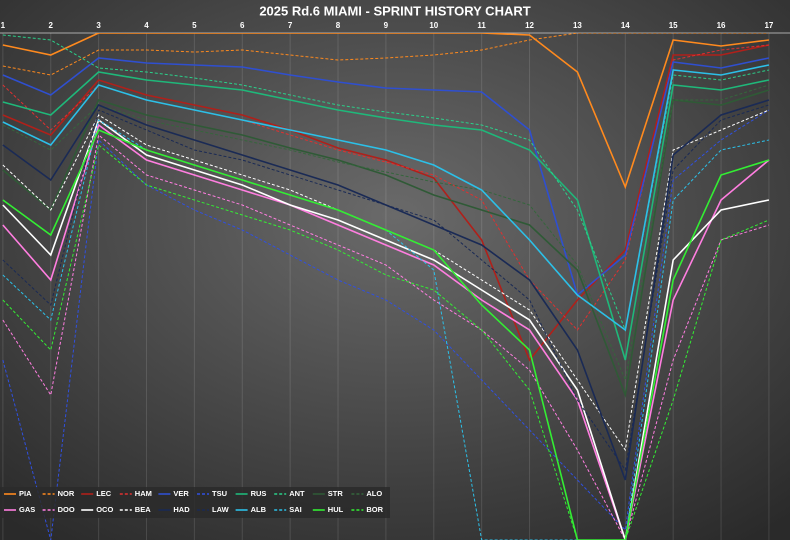  I want to click on legend-label: STR, so click(336, 493).